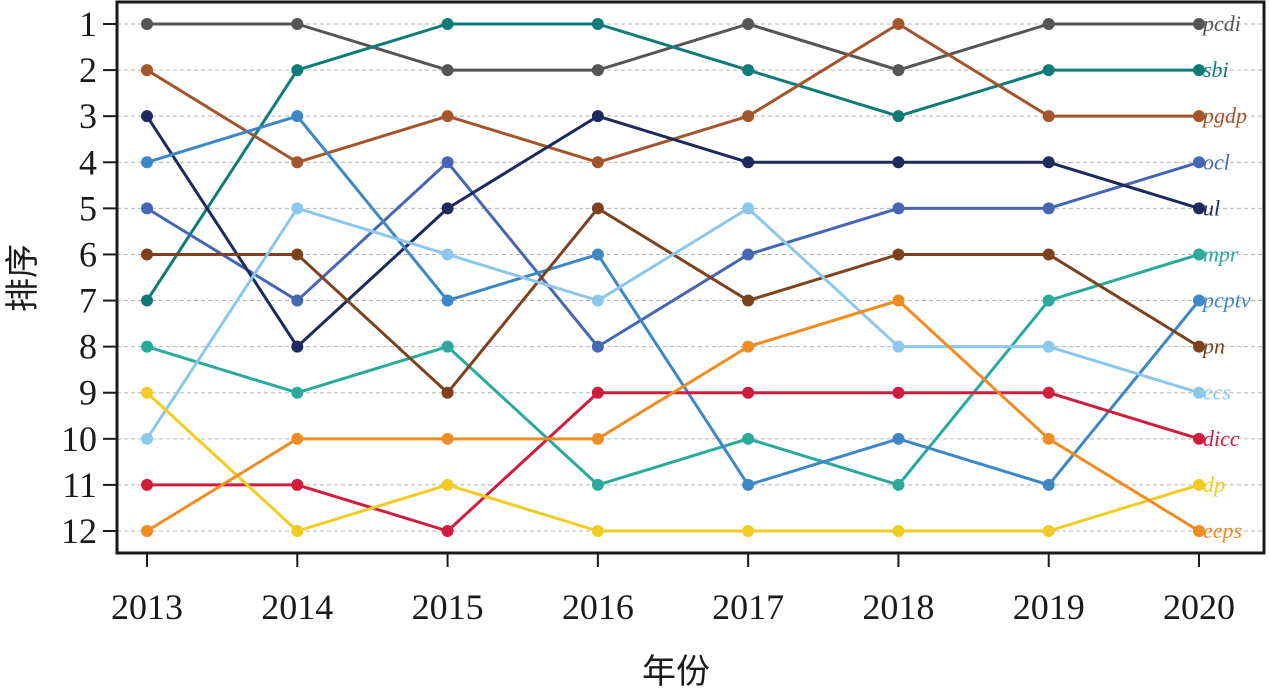 This screenshot has width=1269, height=698. What do you see at coordinates (88, 301) in the screenshot?
I see `y-tick-label: 7` at bounding box center [88, 301].